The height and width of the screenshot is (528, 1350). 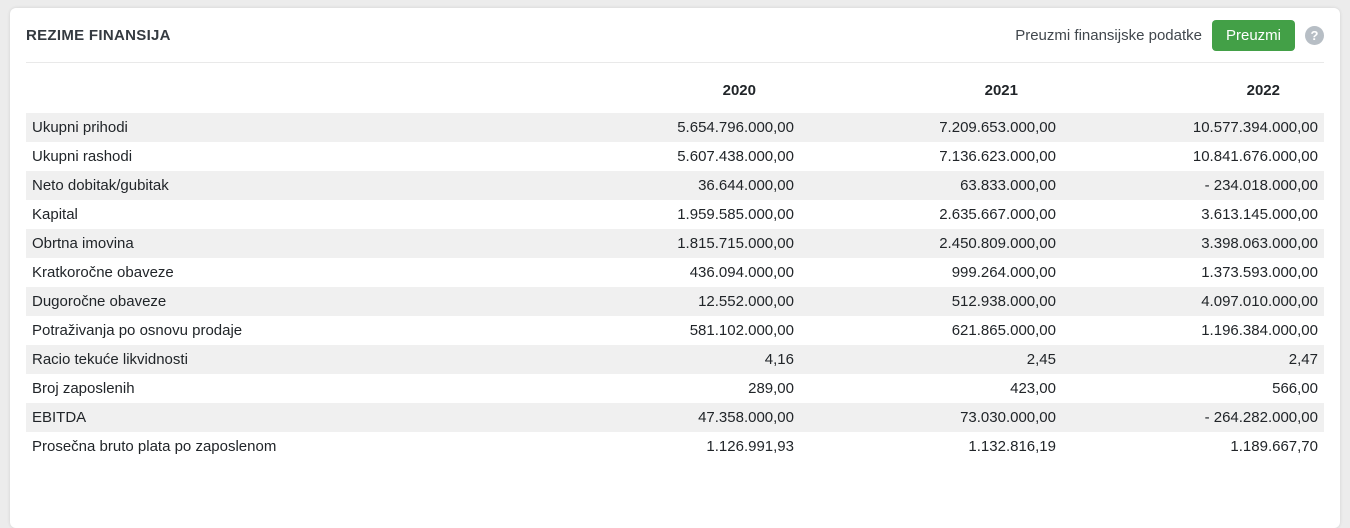 I want to click on value-2021: 2,45, so click(x=1041, y=359).